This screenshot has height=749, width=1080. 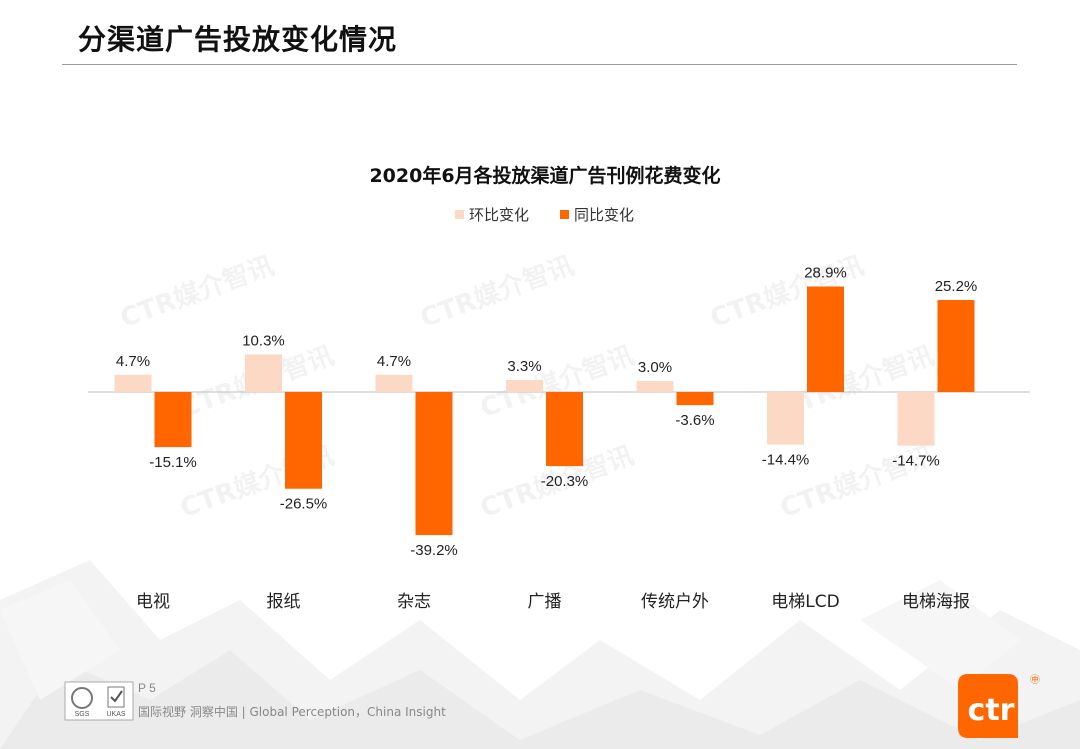 What do you see at coordinates (99, 703) in the screenshot?
I see `certification-logos: SGS UKAS` at bounding box center [99, 703].